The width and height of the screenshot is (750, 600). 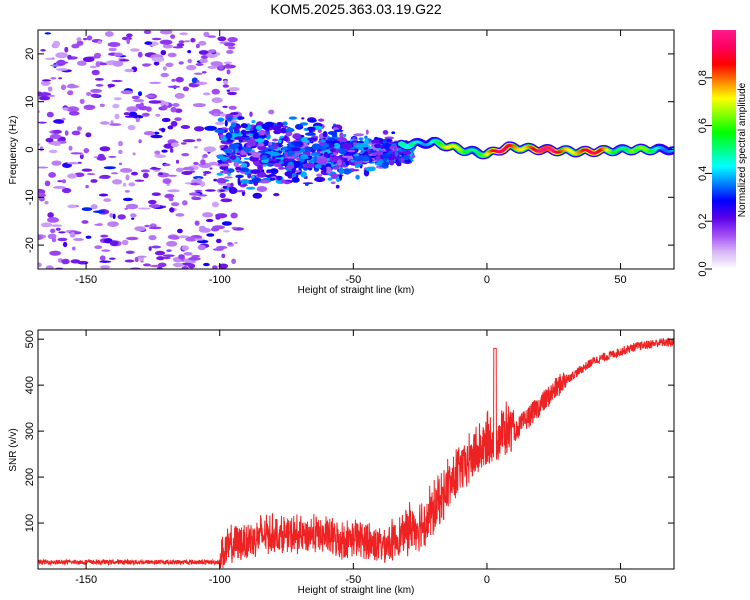 What do you see at coordinates (487, 280) in the screenshot?
I see `x-tick-label: 0` at bounding box center [487, 280].